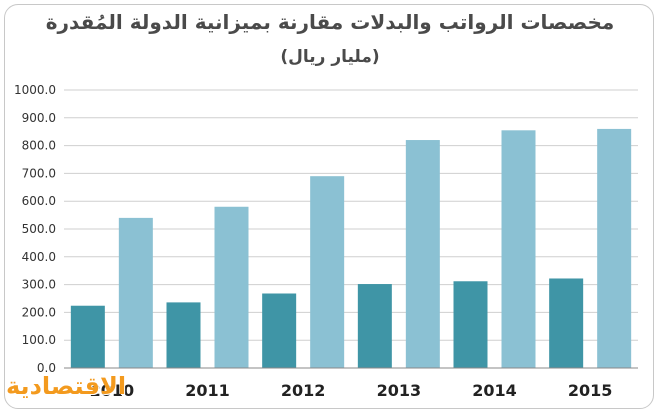  Describe the element at coordinates (351, 390) in the screenshot. I see `x-axis-ticks: 2010 2011 2012 2013 2014 2015` at that location.